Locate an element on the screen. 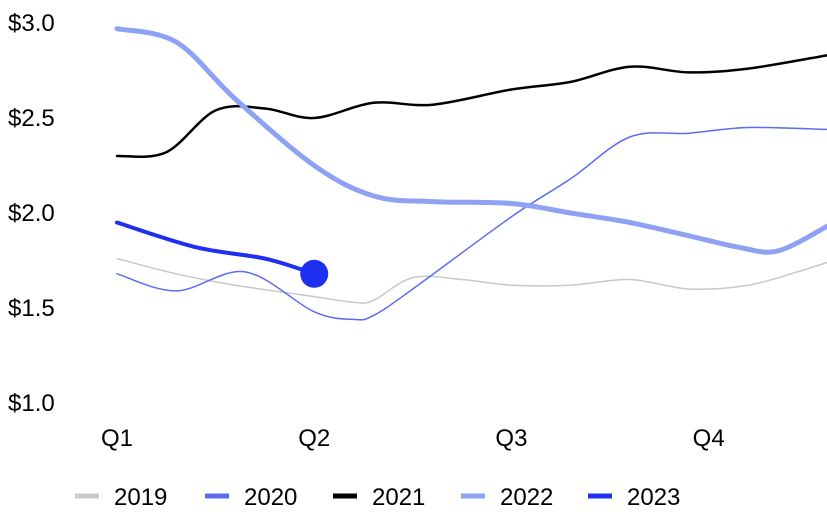 This screenshot has height=514, width=827. y-axis-ticks: $1.0 $1.5 $2.0 $2.5 $3.0 is located at coordinates (31, 213).